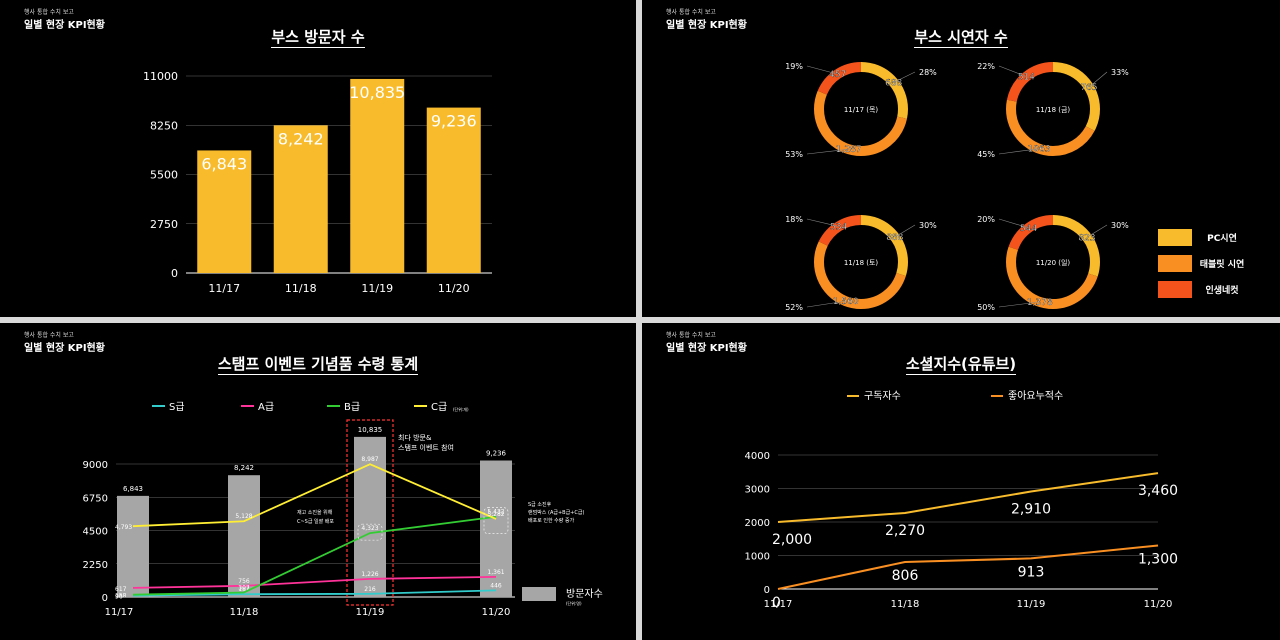 This screenshot has height=640, width=1280. I want to click on donut-center-label: 11/17 (목), so click(861, 110).